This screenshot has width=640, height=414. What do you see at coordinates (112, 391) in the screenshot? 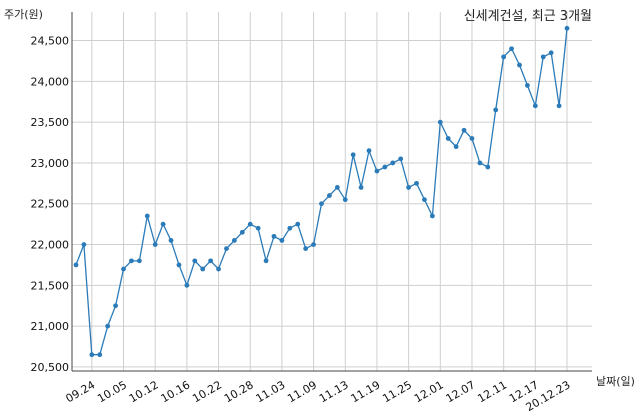
I see `x-tick-label: 10.05` at bounding box center [112, 391].